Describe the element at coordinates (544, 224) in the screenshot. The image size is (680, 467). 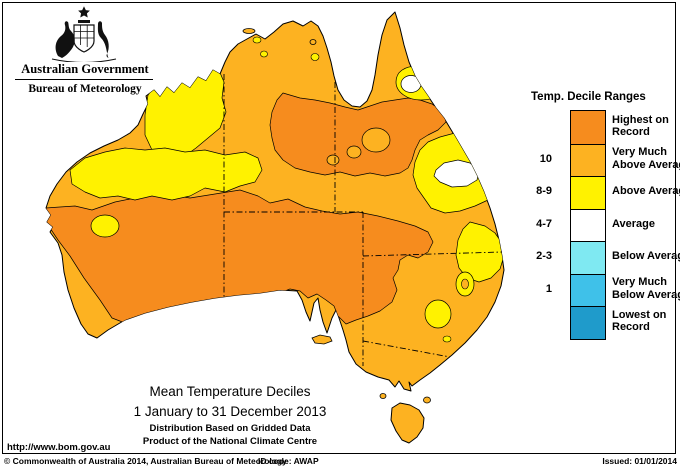
I see `legend-range-4-7: 4-7` at that location.